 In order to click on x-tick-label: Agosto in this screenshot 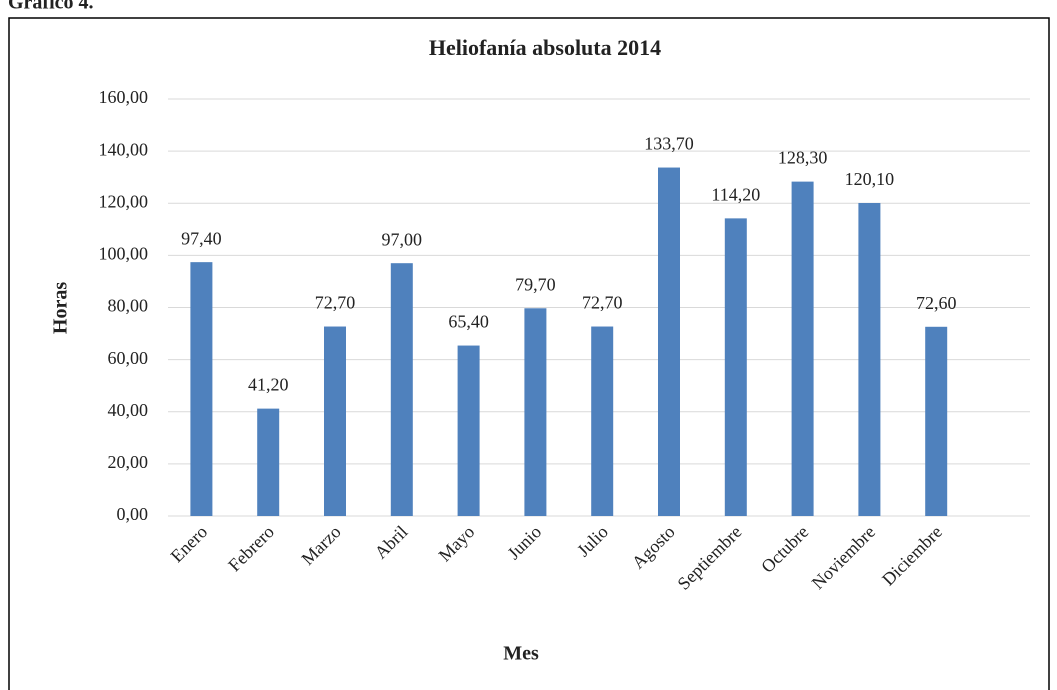, I will do `click(653, 547)`.